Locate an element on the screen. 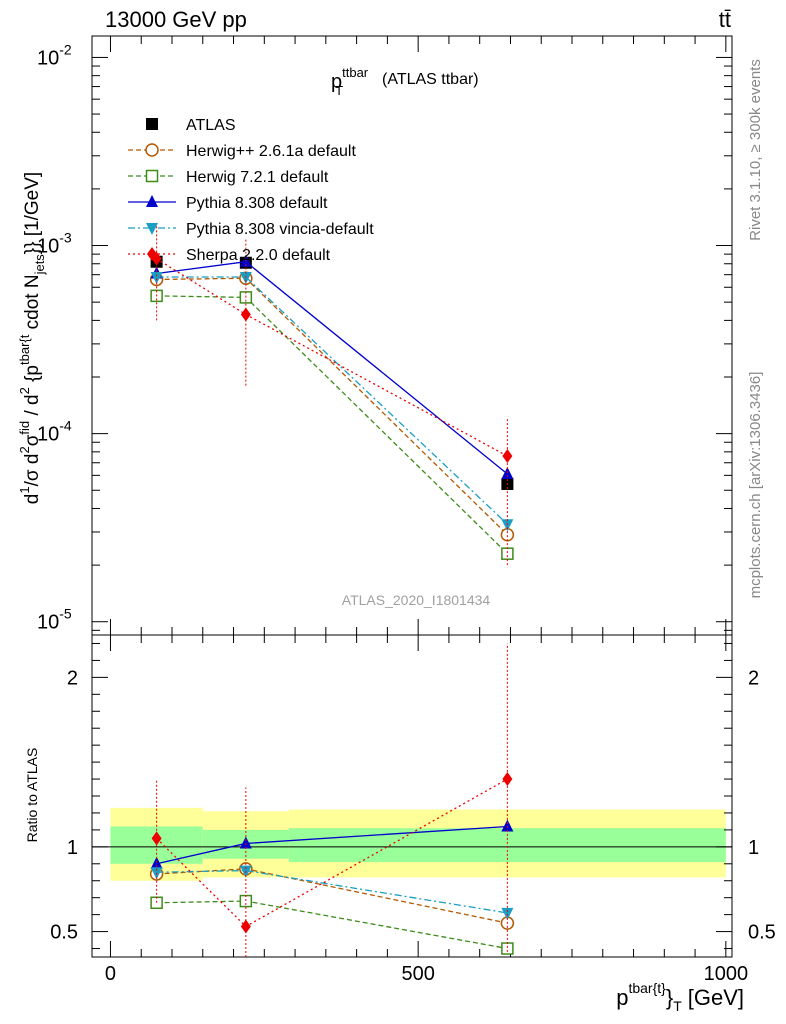 The image size is (786, 1024). ratio-series is located at coordinates (332, 800).